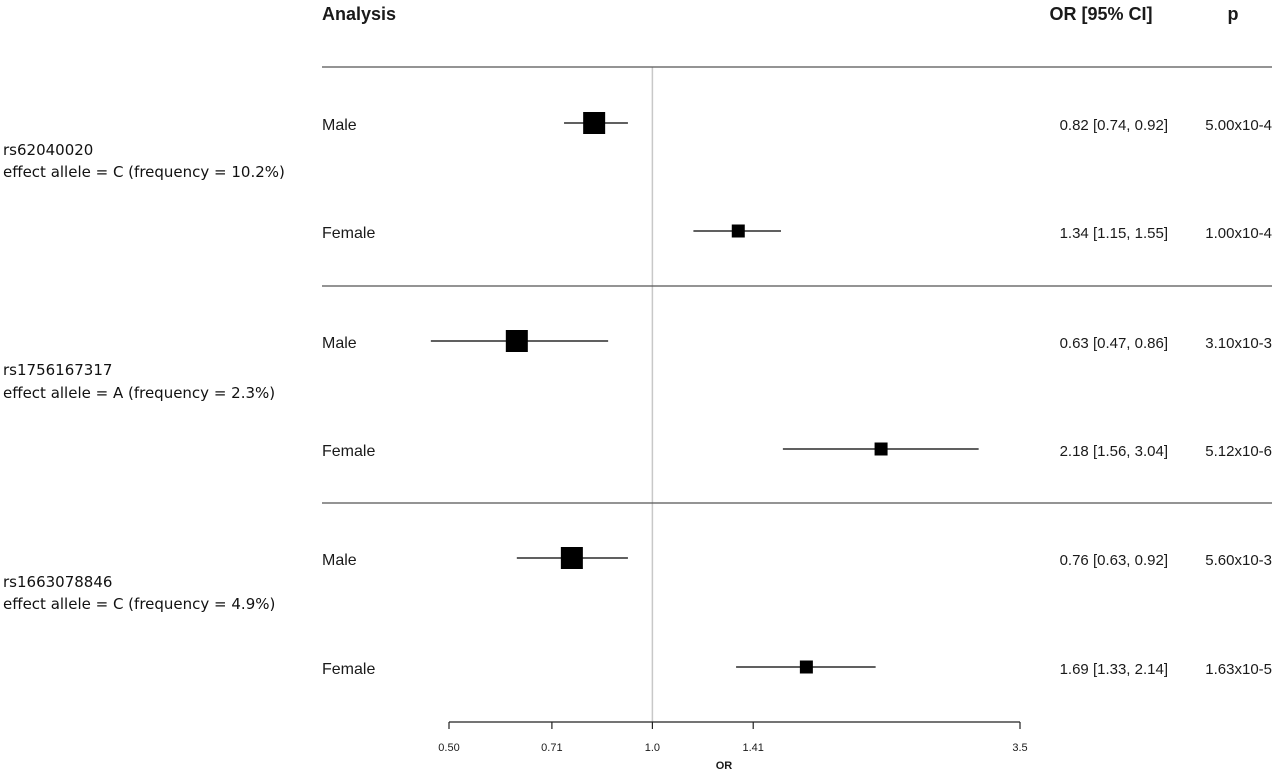 This screenshot has height=777, width=1280. What do you see at coordinates (57, 370) in the screenshot?
I see `snp-id-2: rs1756167317` at bounding box center [57, 370].